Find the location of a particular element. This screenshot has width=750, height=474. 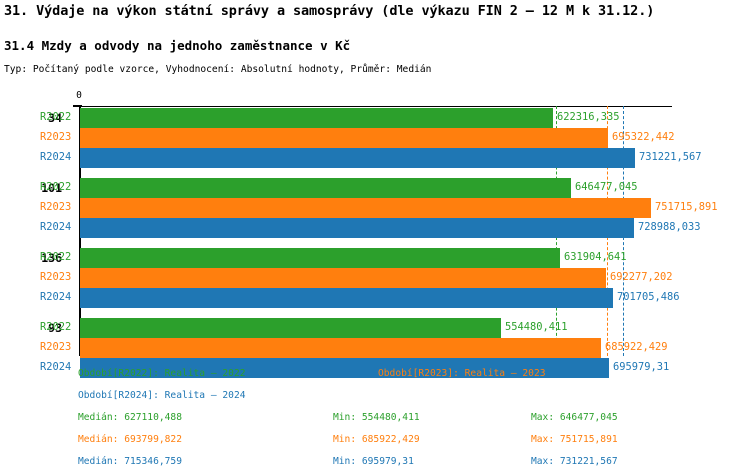

bar-value-label: 728988,033 is located at coordinates (669, 227).